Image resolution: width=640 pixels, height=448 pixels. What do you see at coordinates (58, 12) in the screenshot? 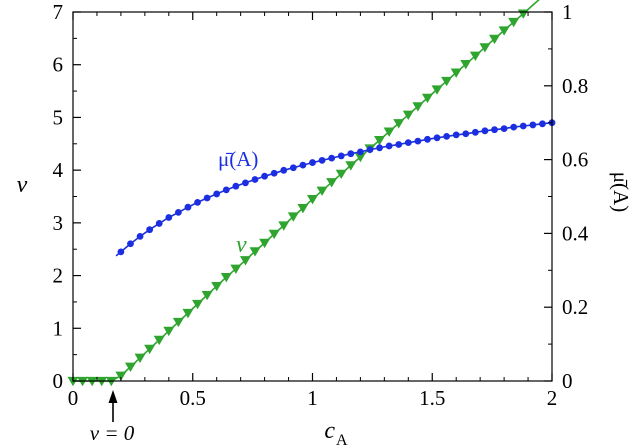
I see `y-left-tick-label: 7` at bounding box center [58, 12].